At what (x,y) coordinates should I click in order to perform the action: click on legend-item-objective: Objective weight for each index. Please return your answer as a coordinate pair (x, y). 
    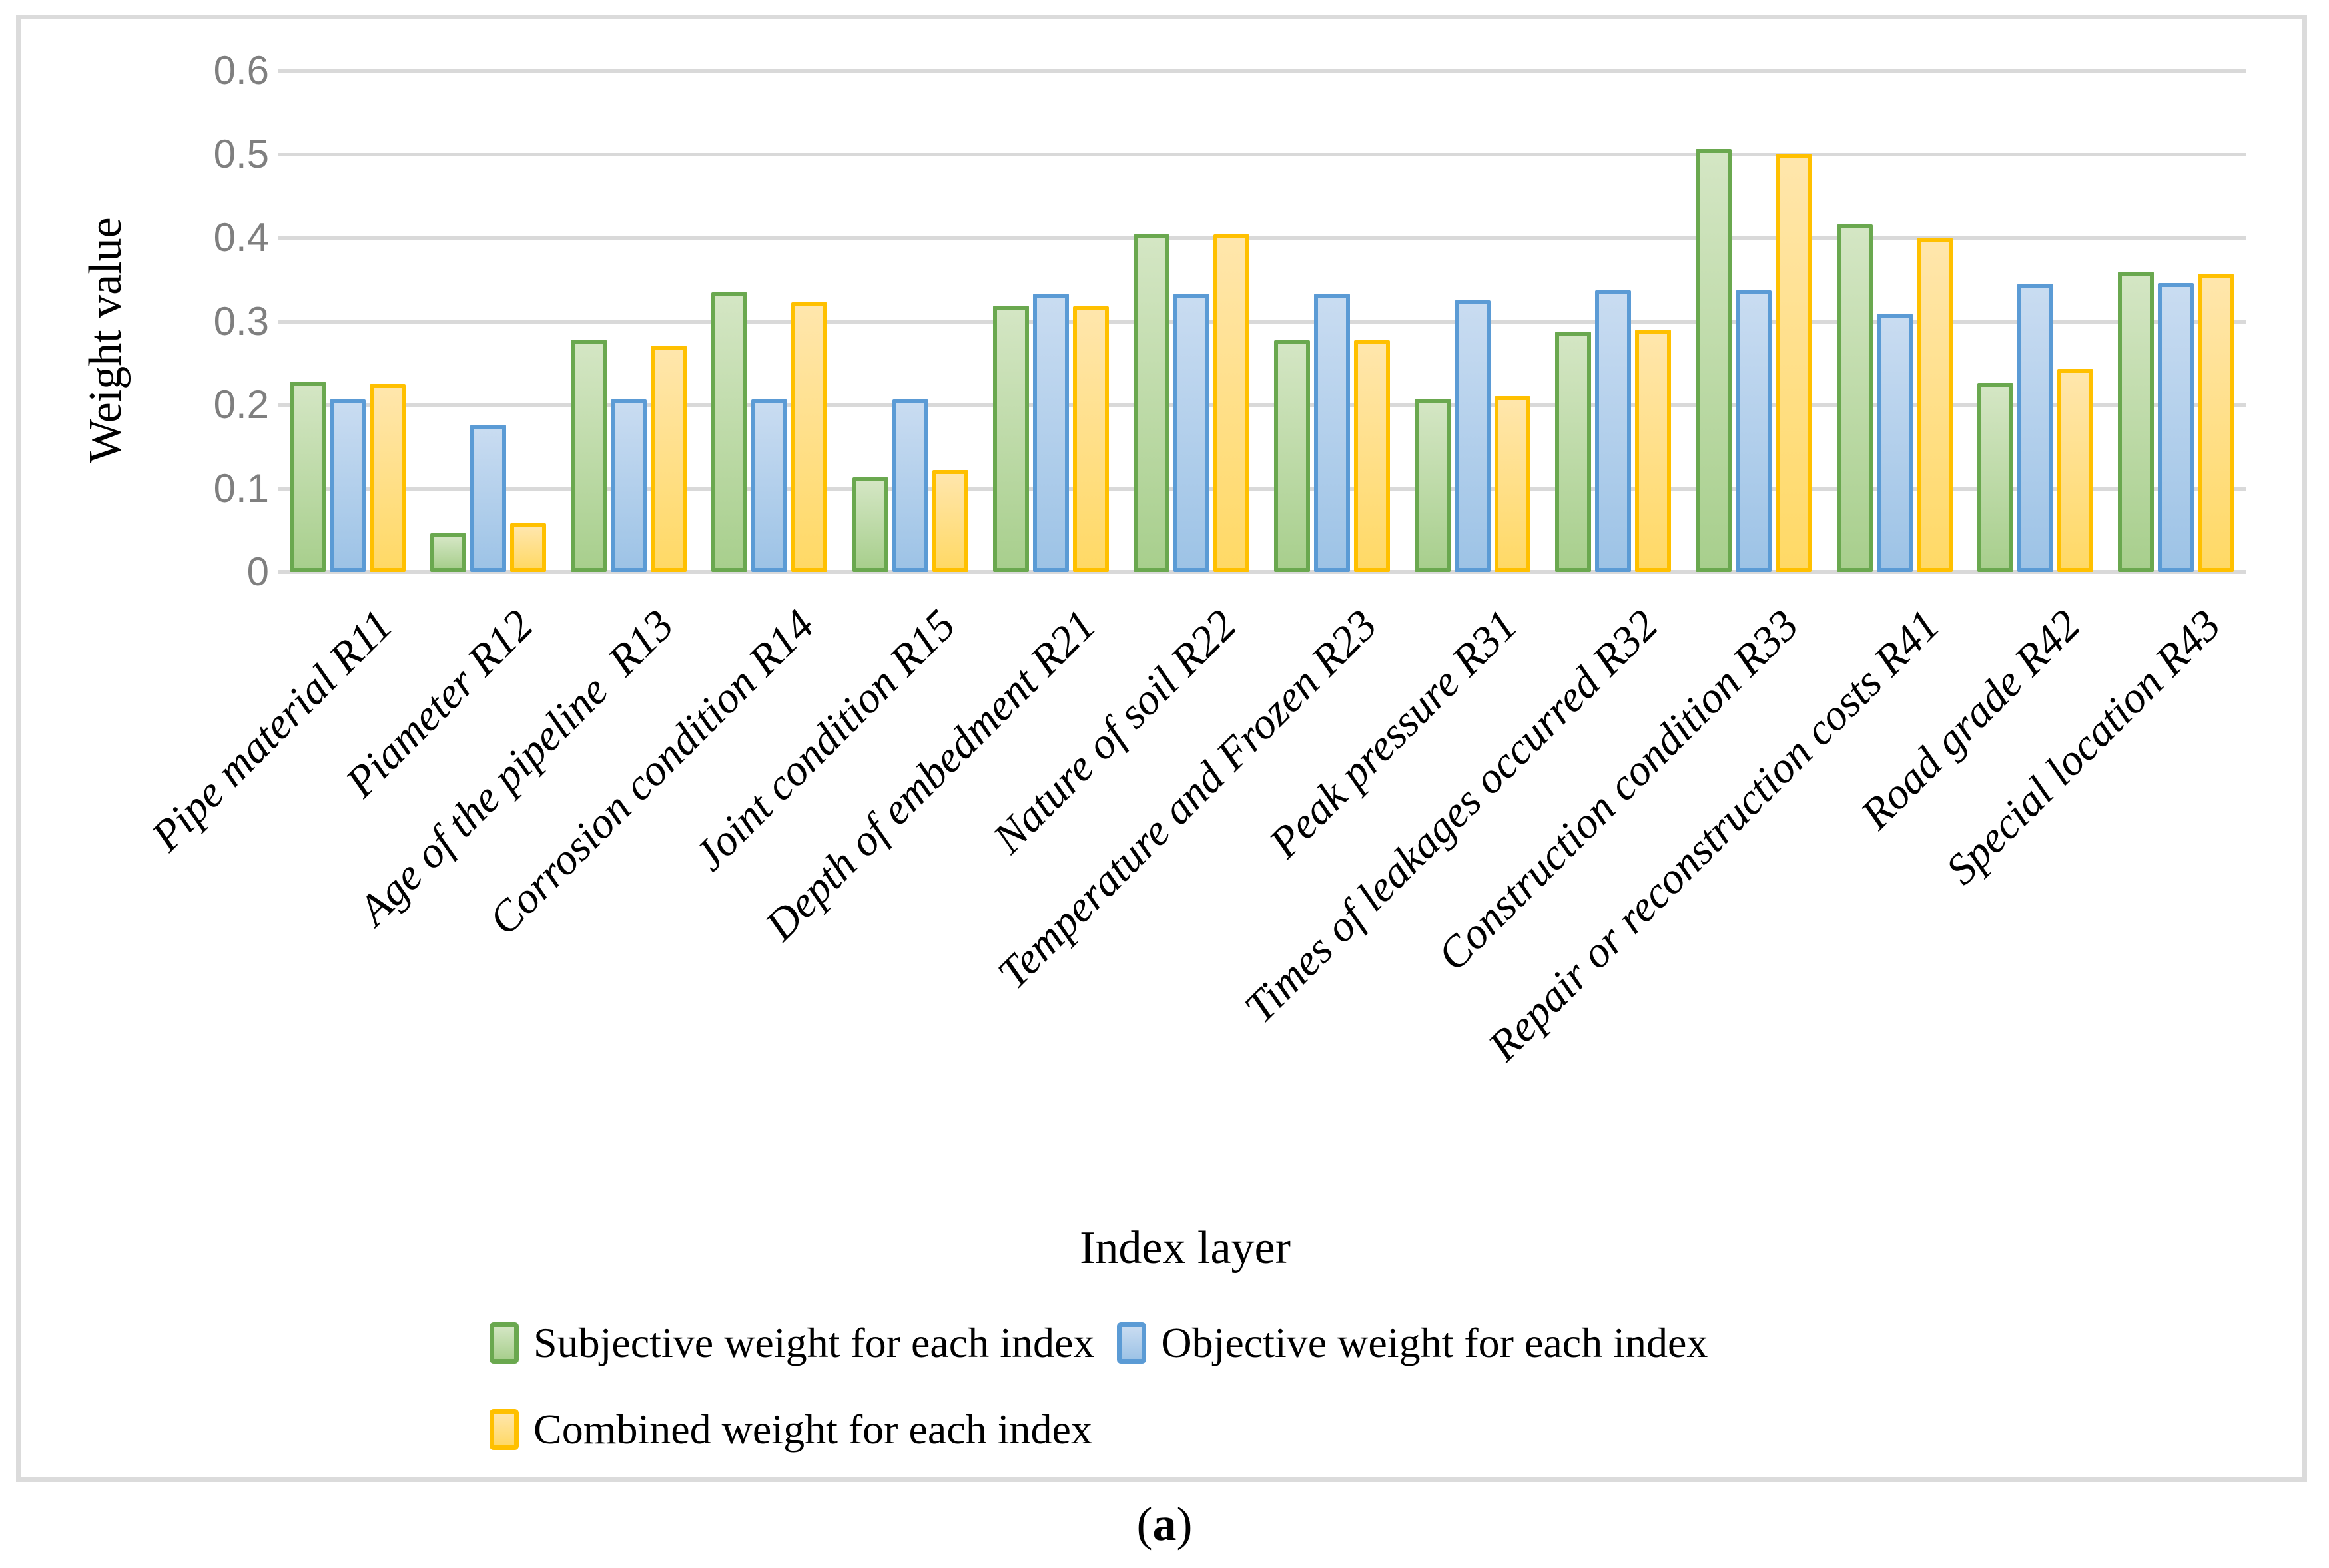
    Looking at the image, I should click on (1412, 1343).